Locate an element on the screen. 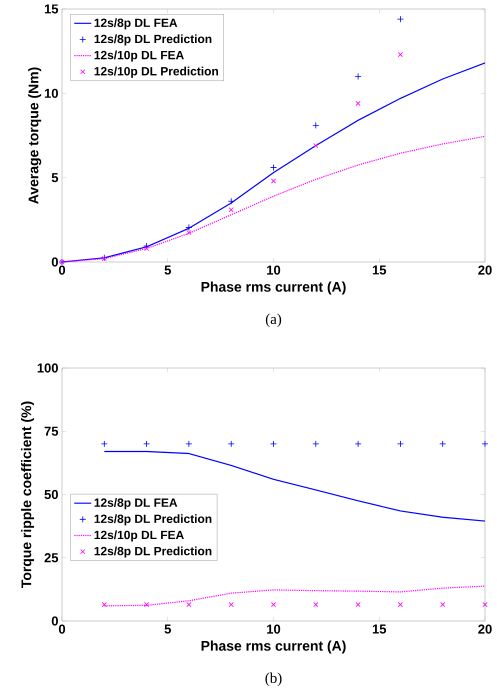 This screenshot has width=497, height=700. y-tick-label: 50 is located at coordinates (51, 495).